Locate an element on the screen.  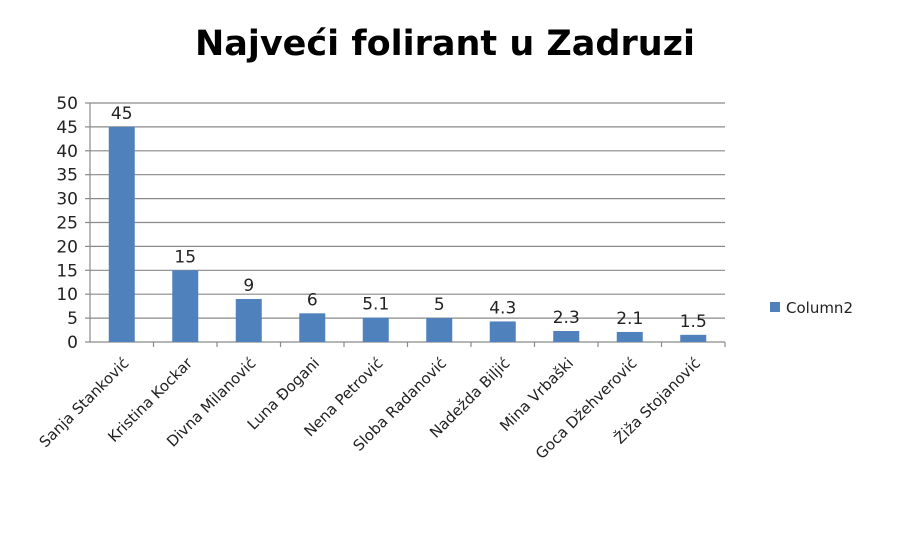
y-tick-label: 10 is located at coordinates (67, 295).